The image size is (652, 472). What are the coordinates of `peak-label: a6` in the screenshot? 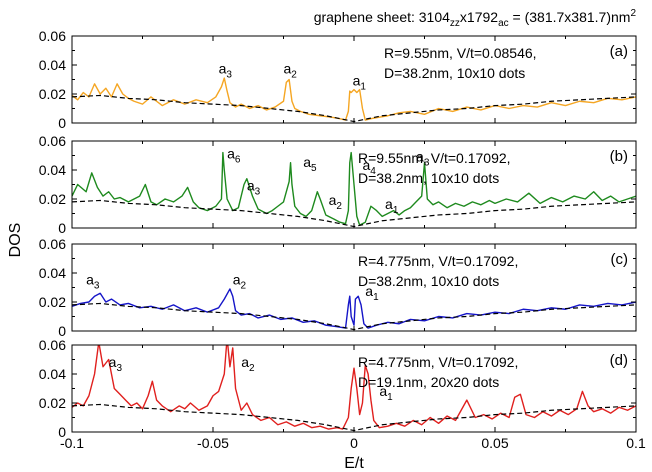 It's located at (234, 155).